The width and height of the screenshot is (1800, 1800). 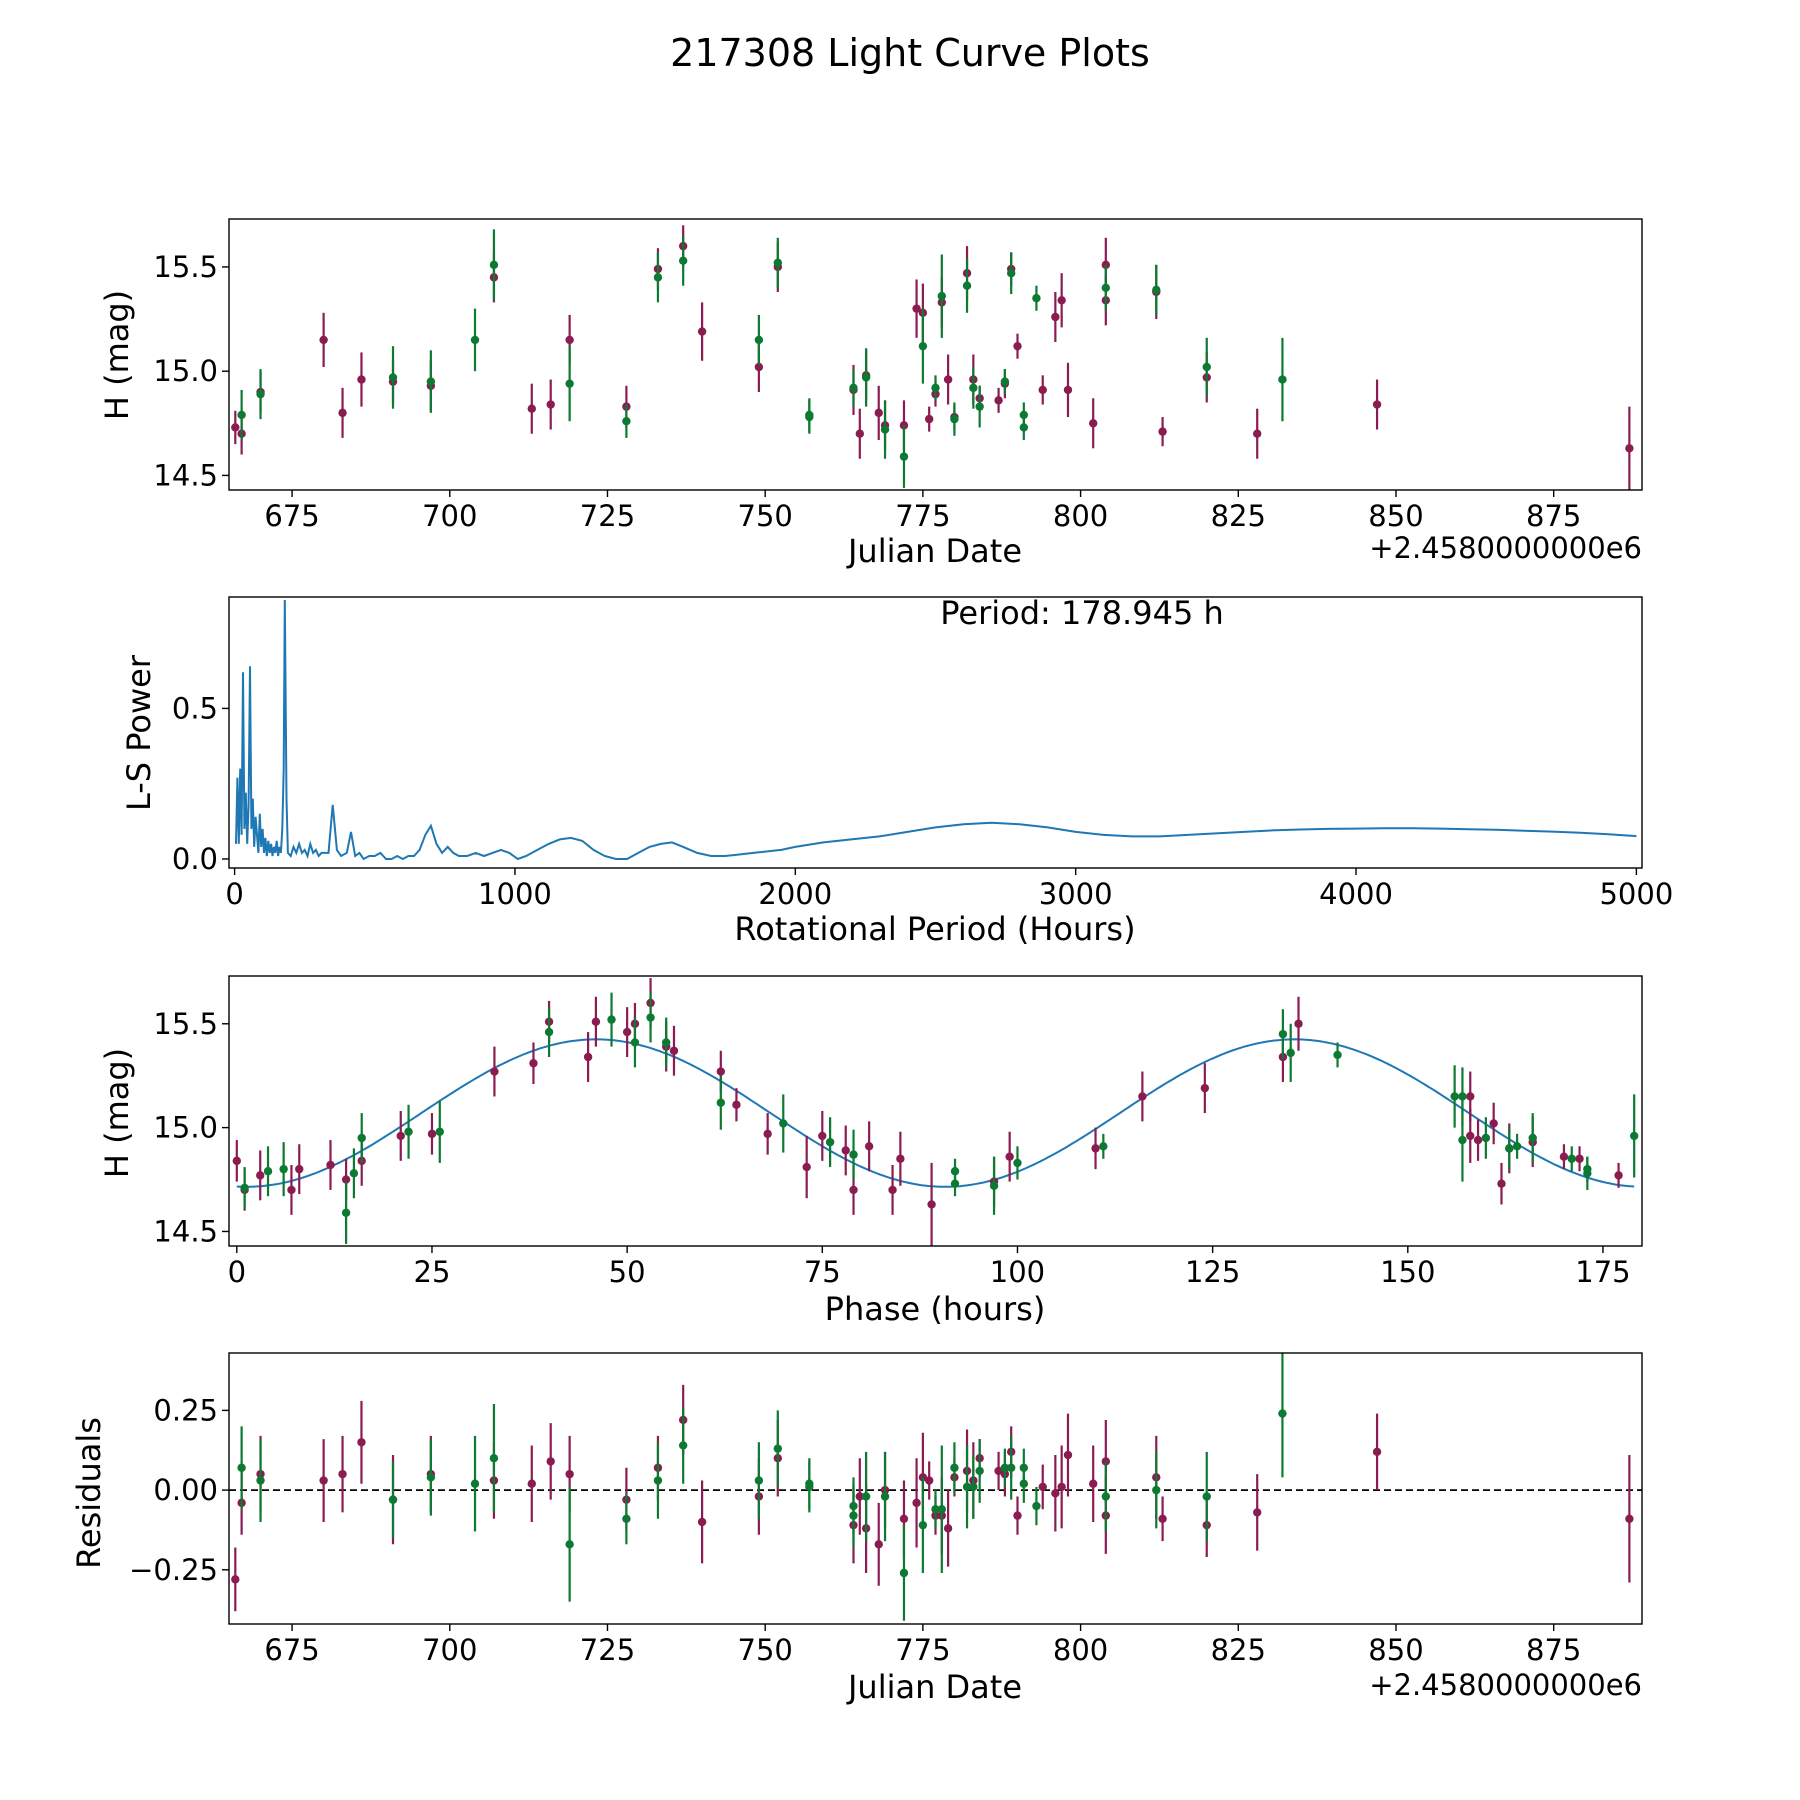 What do you see at coordinates (515, 894) in the screenshot?
I see `x-tick-label: 1000` at bounding box center [515, 894].